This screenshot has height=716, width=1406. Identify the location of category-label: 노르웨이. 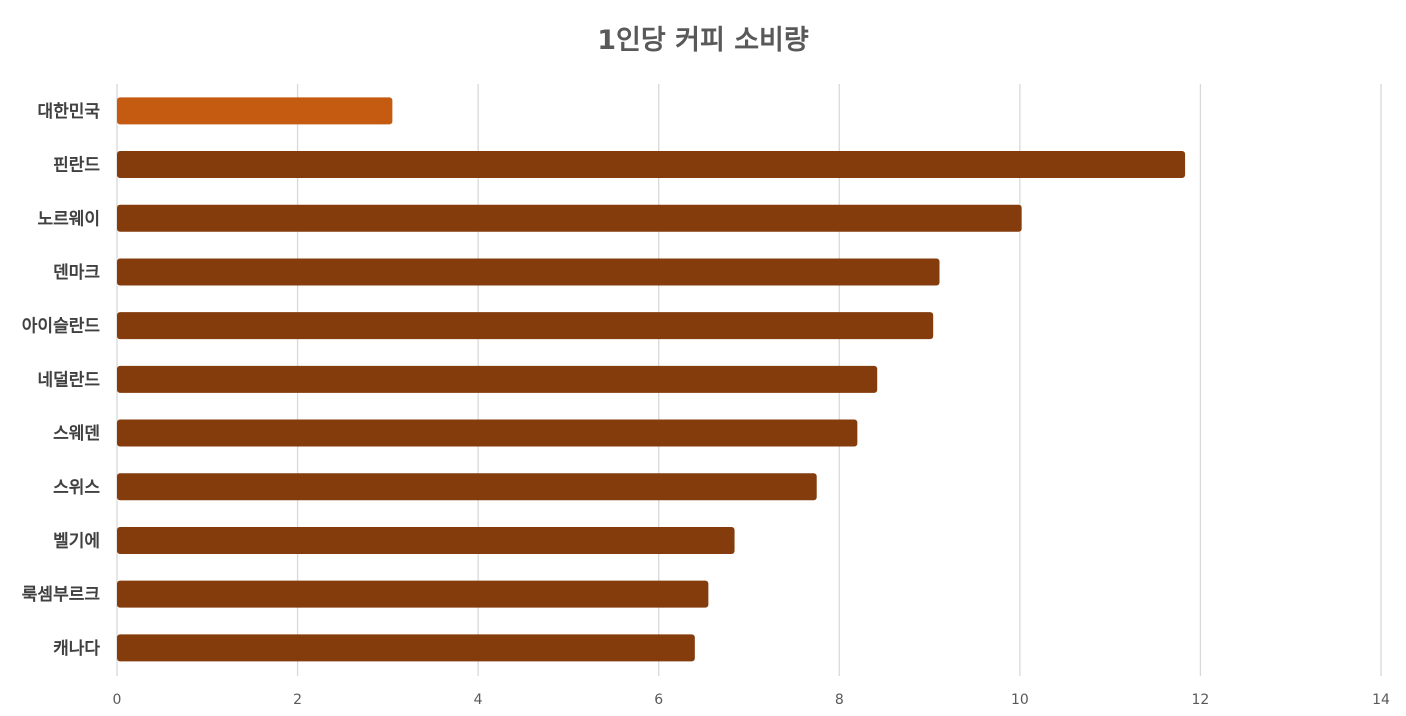
(68, 219).